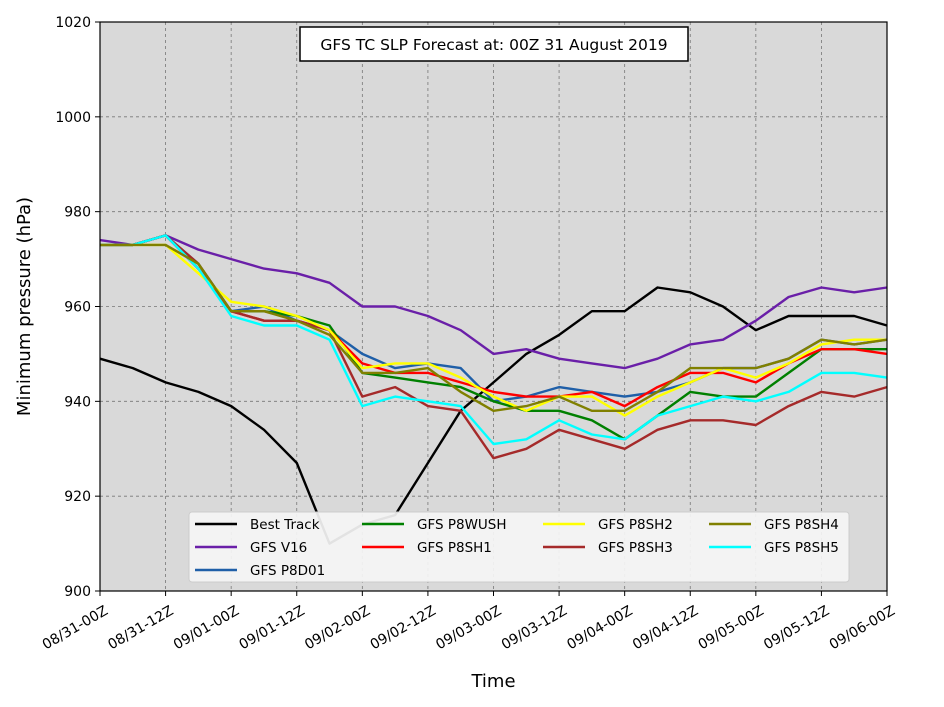 The height and width of the screenshot is (707, 944). Describe the element at coordinates (77, 592) in the screenshot. I see `y-tick-label: 900` at that location.